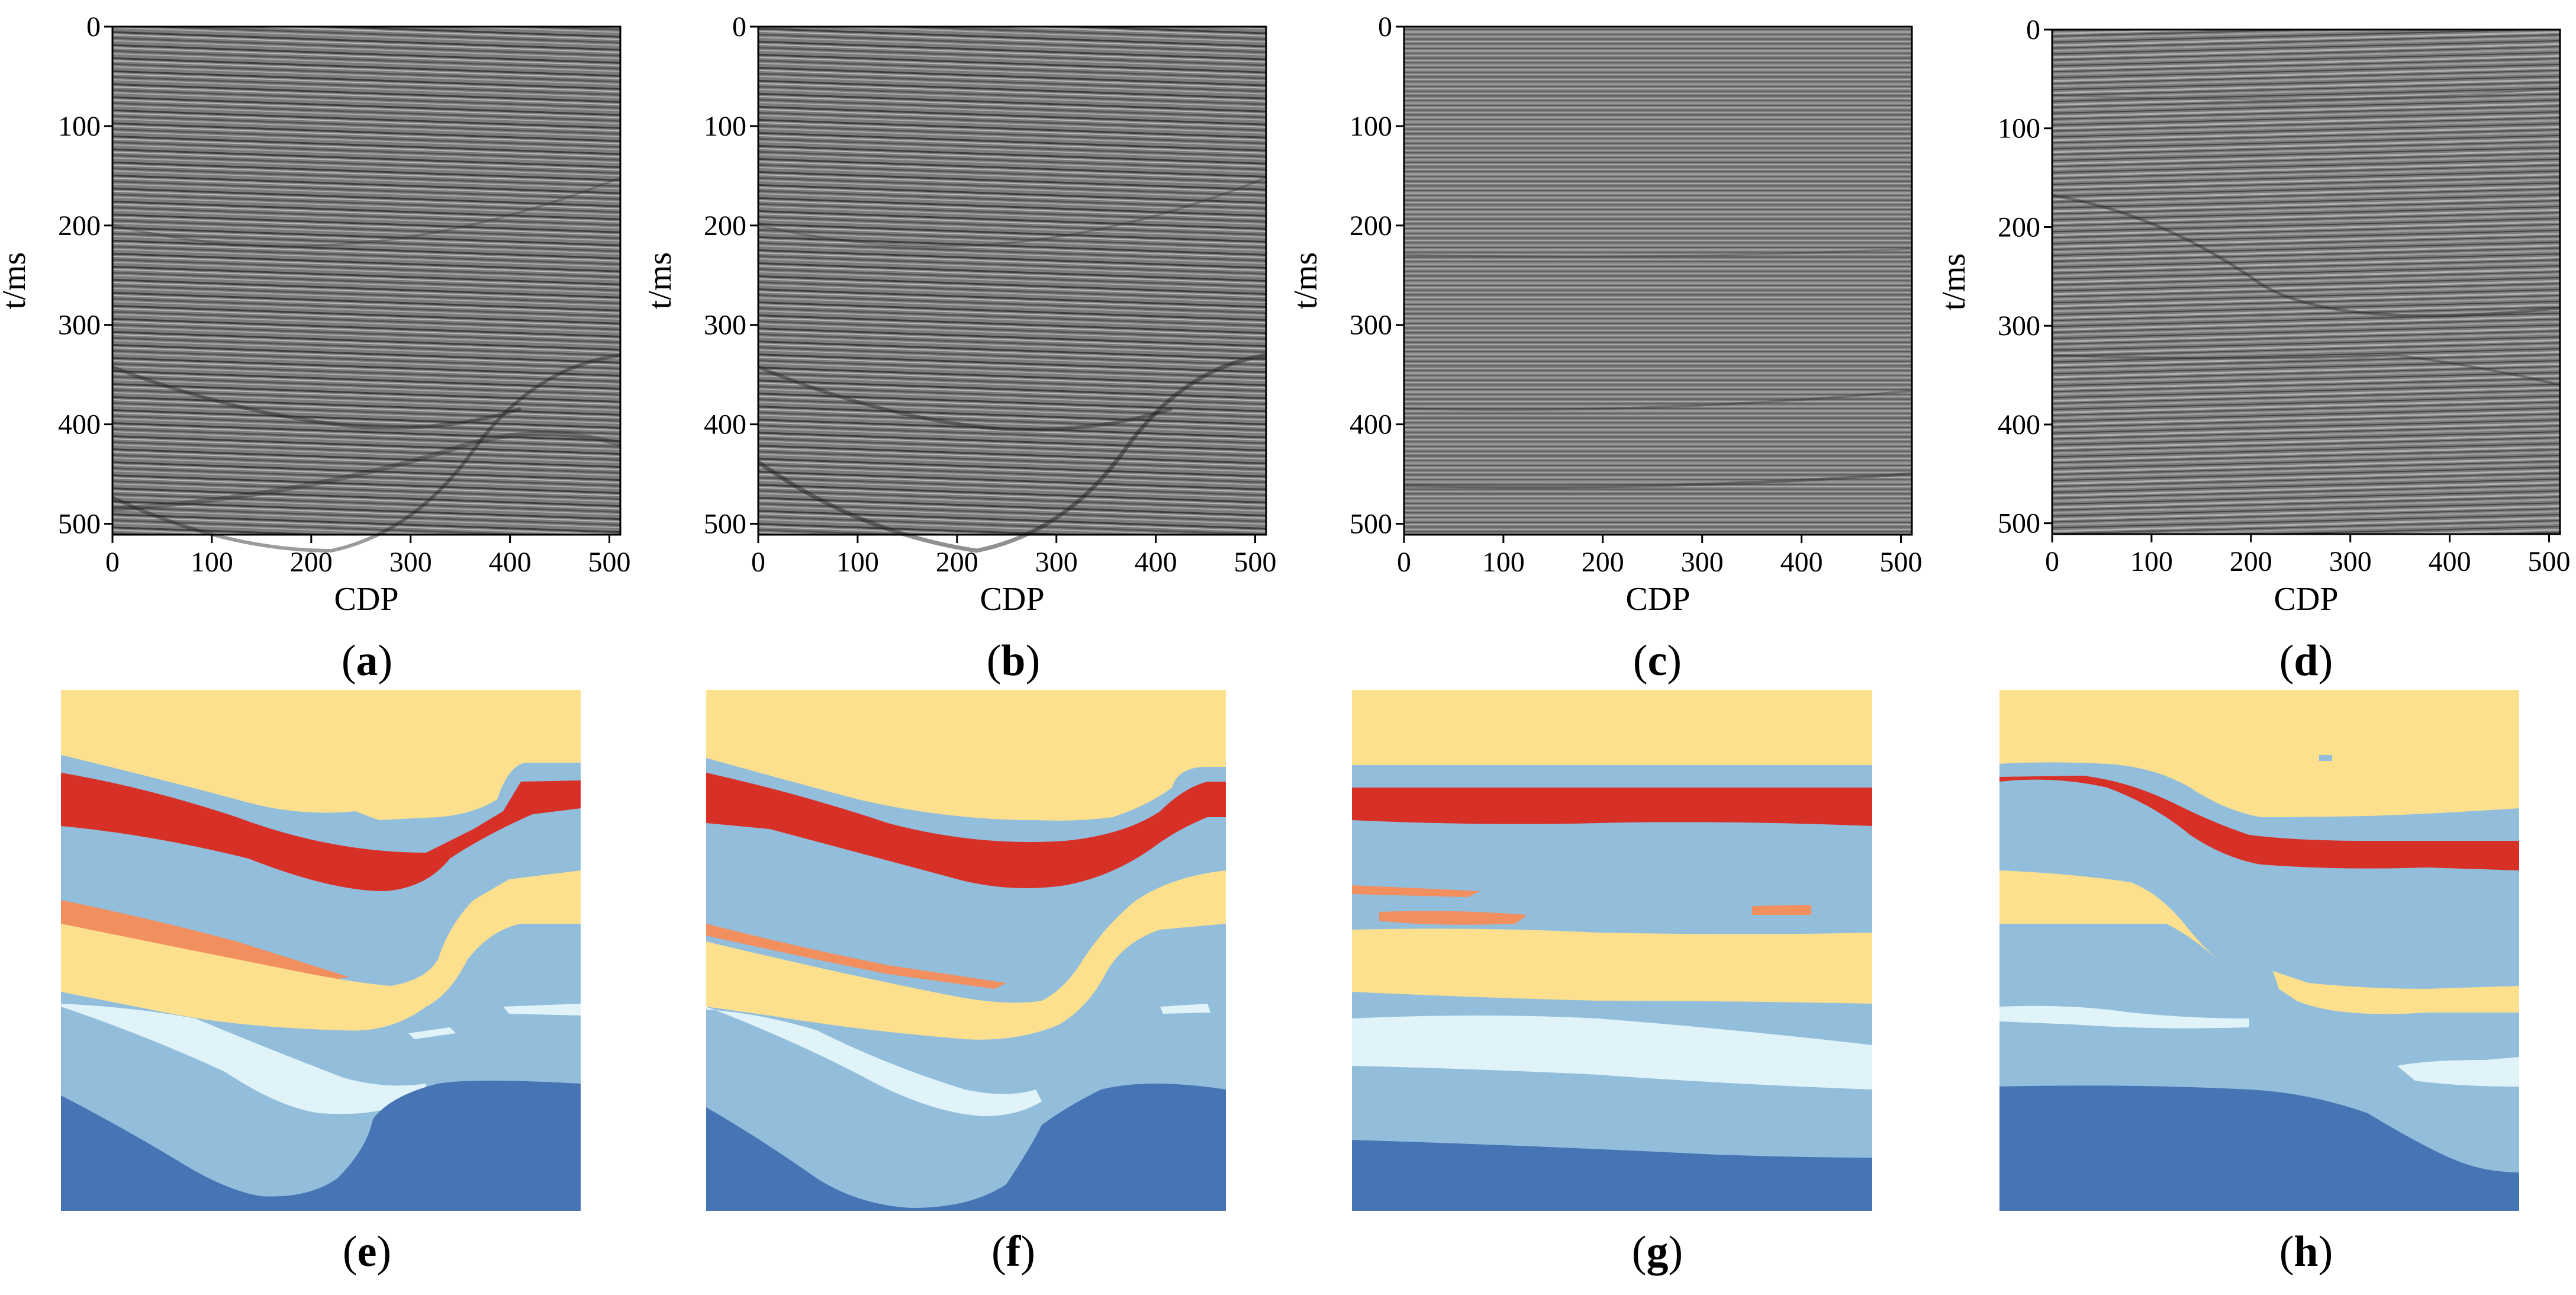 Image resolution: width=2576 pixels, height=1295 pixels. I want to click on x-axis-title-b: CDP, so click(1013, 599).